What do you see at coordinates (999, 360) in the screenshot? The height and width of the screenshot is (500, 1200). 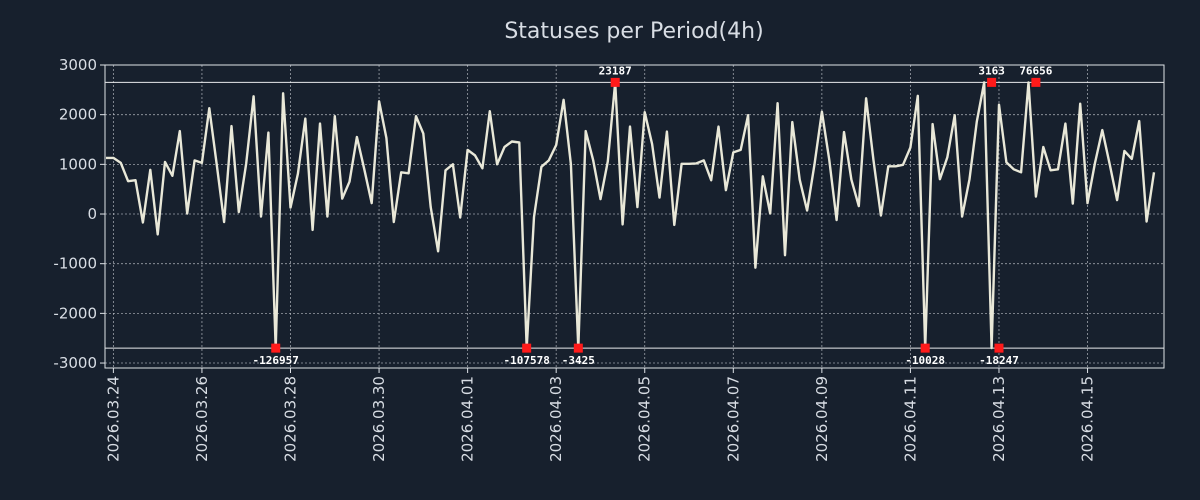 I see `outlier-label: -18247` at bounding box center [999, 360].